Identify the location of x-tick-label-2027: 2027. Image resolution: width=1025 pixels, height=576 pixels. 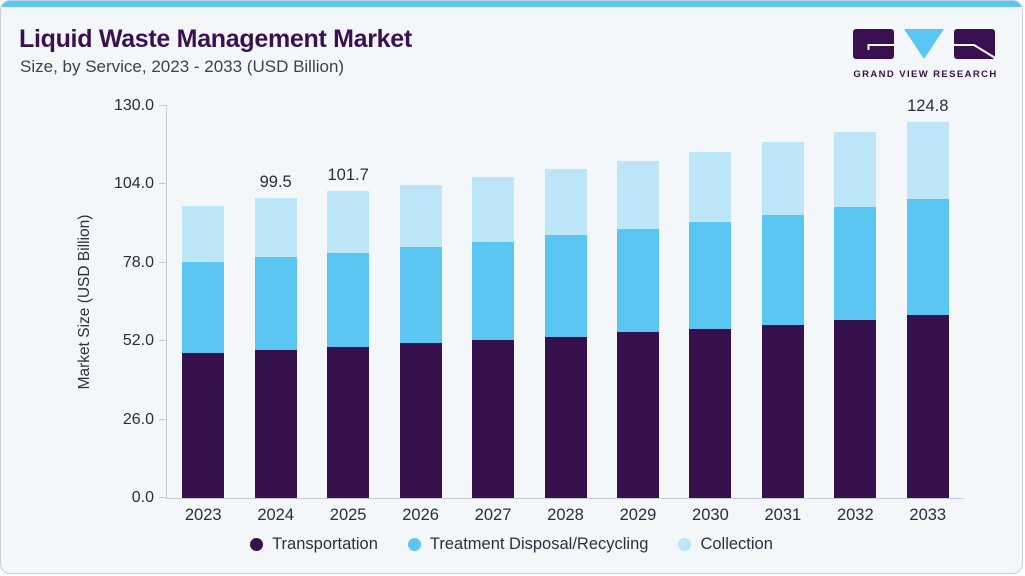
(493, 515).